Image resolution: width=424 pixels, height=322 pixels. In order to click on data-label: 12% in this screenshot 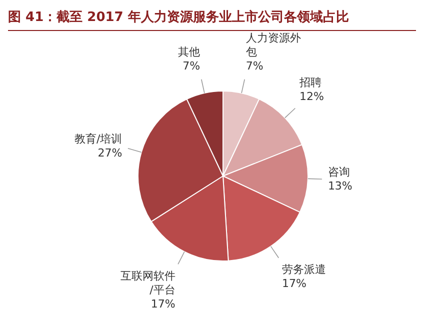, I will do `click(312, 97)`.